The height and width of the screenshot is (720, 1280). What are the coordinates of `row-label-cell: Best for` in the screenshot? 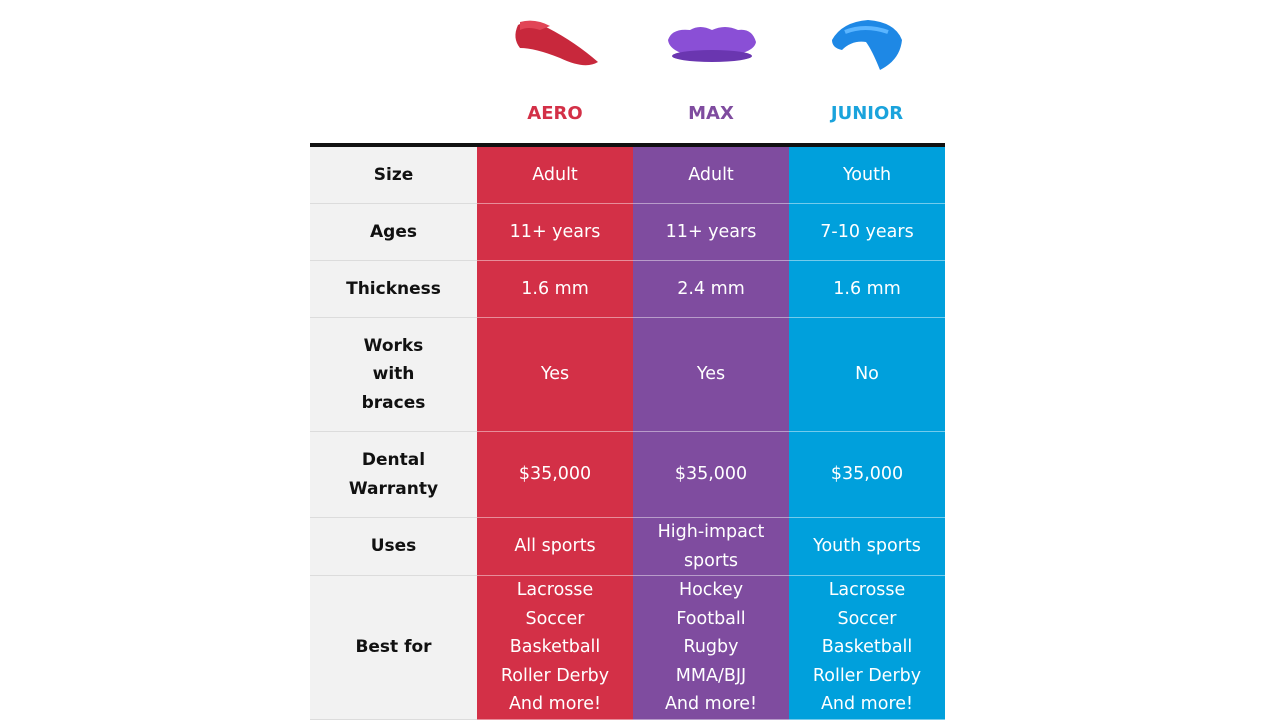 It's located at (393, 648).